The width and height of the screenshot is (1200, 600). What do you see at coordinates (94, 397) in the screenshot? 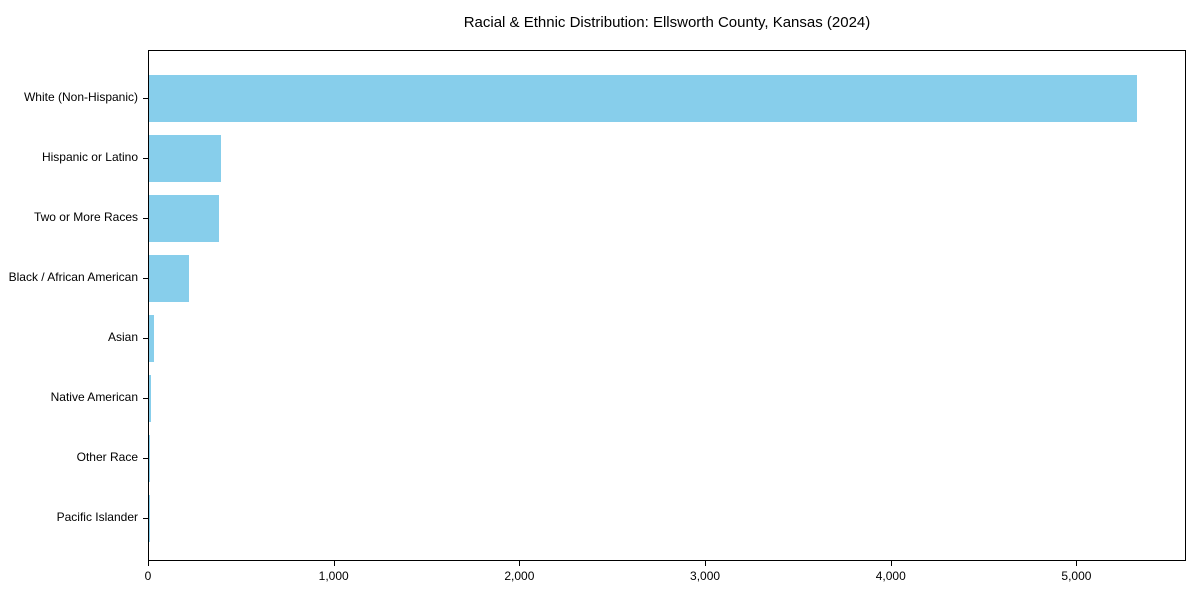
I see `y-axis-label: Native American` at bounding box center [94, 397].